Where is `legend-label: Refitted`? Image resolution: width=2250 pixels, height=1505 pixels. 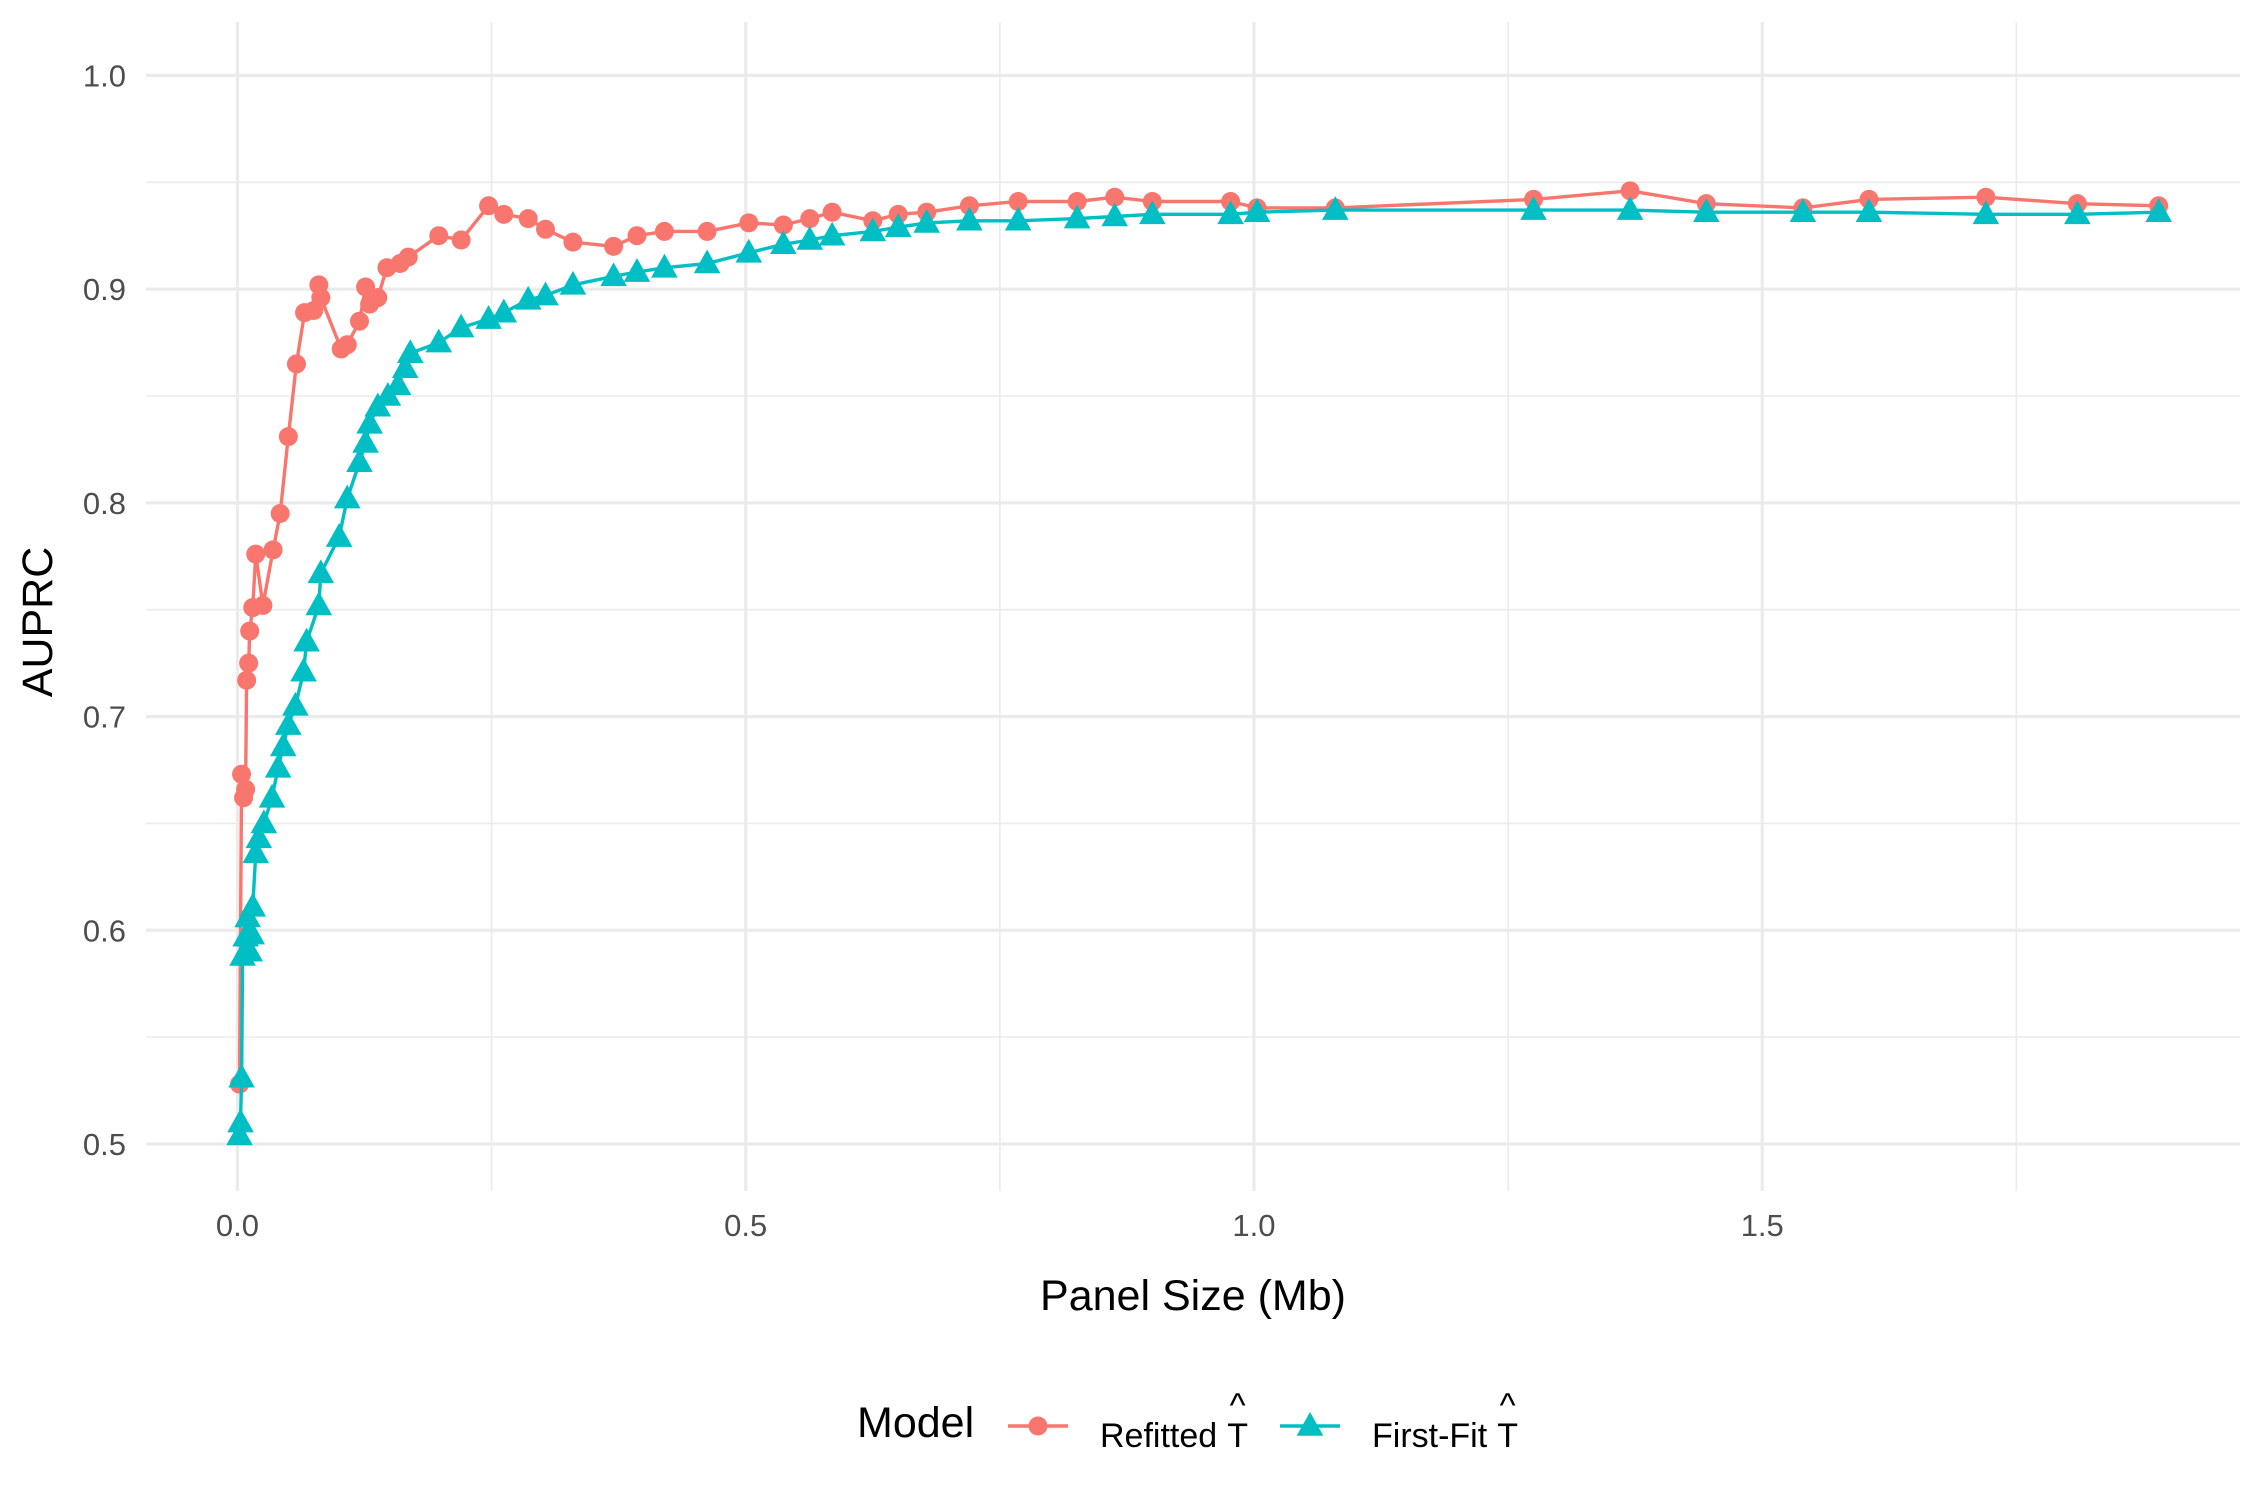
legend-label: Refitted is located at coordinates (1158, 1436).